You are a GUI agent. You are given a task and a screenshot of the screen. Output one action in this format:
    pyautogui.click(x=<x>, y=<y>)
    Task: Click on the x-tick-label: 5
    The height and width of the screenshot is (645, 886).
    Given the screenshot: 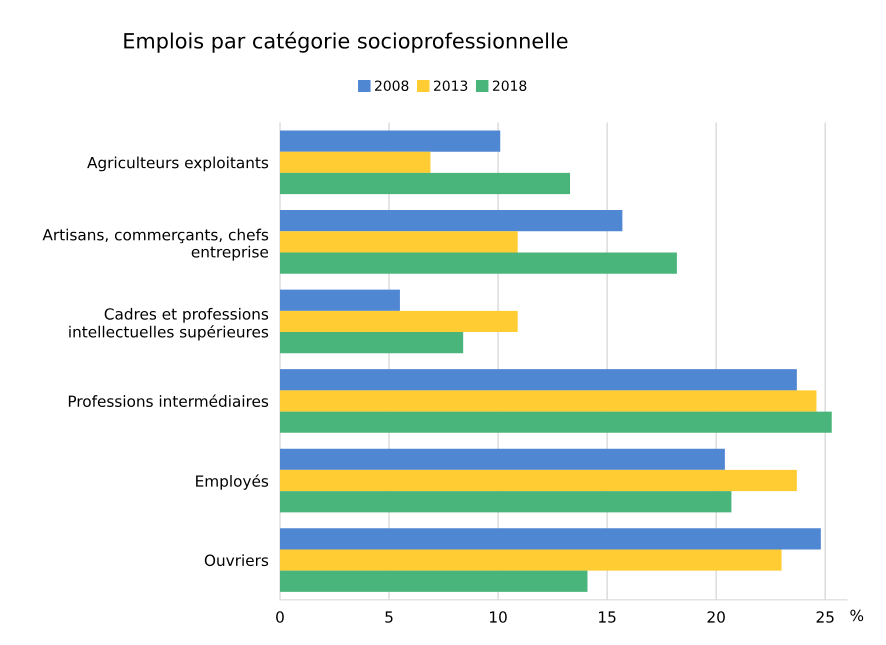 What is the action you would take?
    pyautogui.click(x=389, y=617)
    